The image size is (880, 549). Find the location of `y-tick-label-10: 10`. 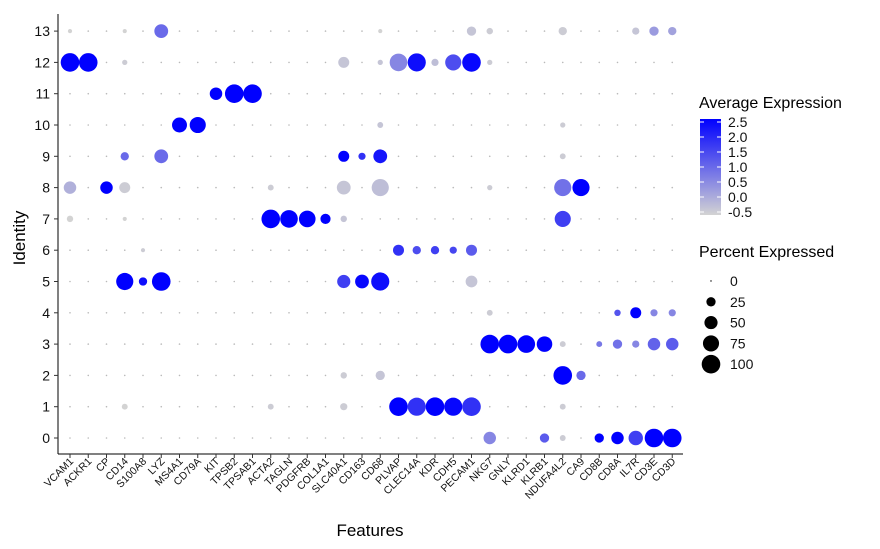

y-tick-label-10: 10 is located at coordinates (42, 125).